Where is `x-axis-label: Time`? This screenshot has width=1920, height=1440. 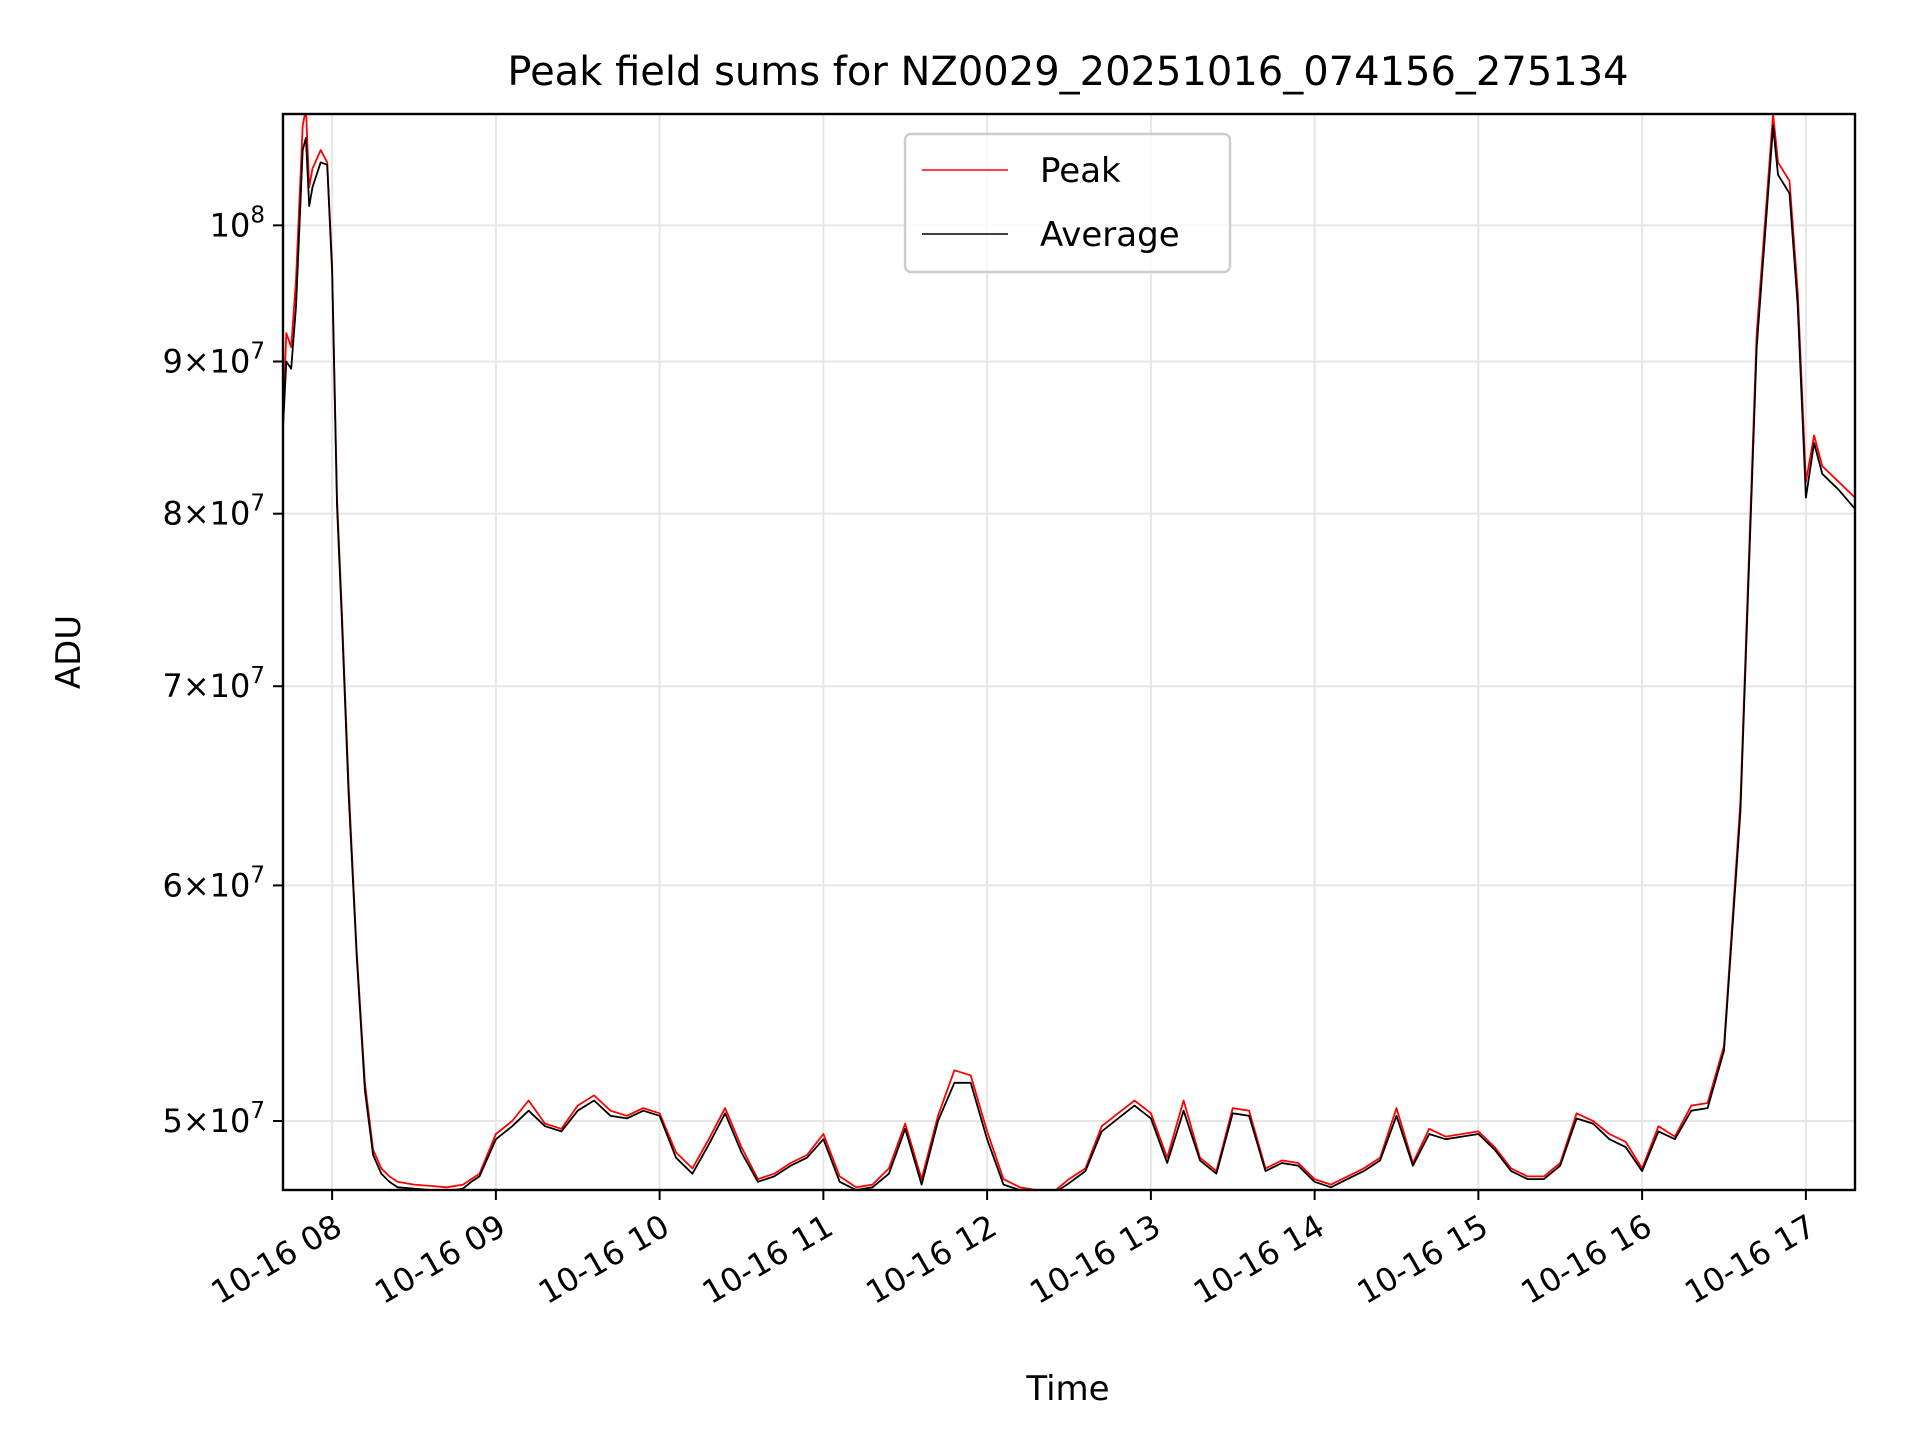 x-axis-label: Time is located at coordinates (1067, 1389).